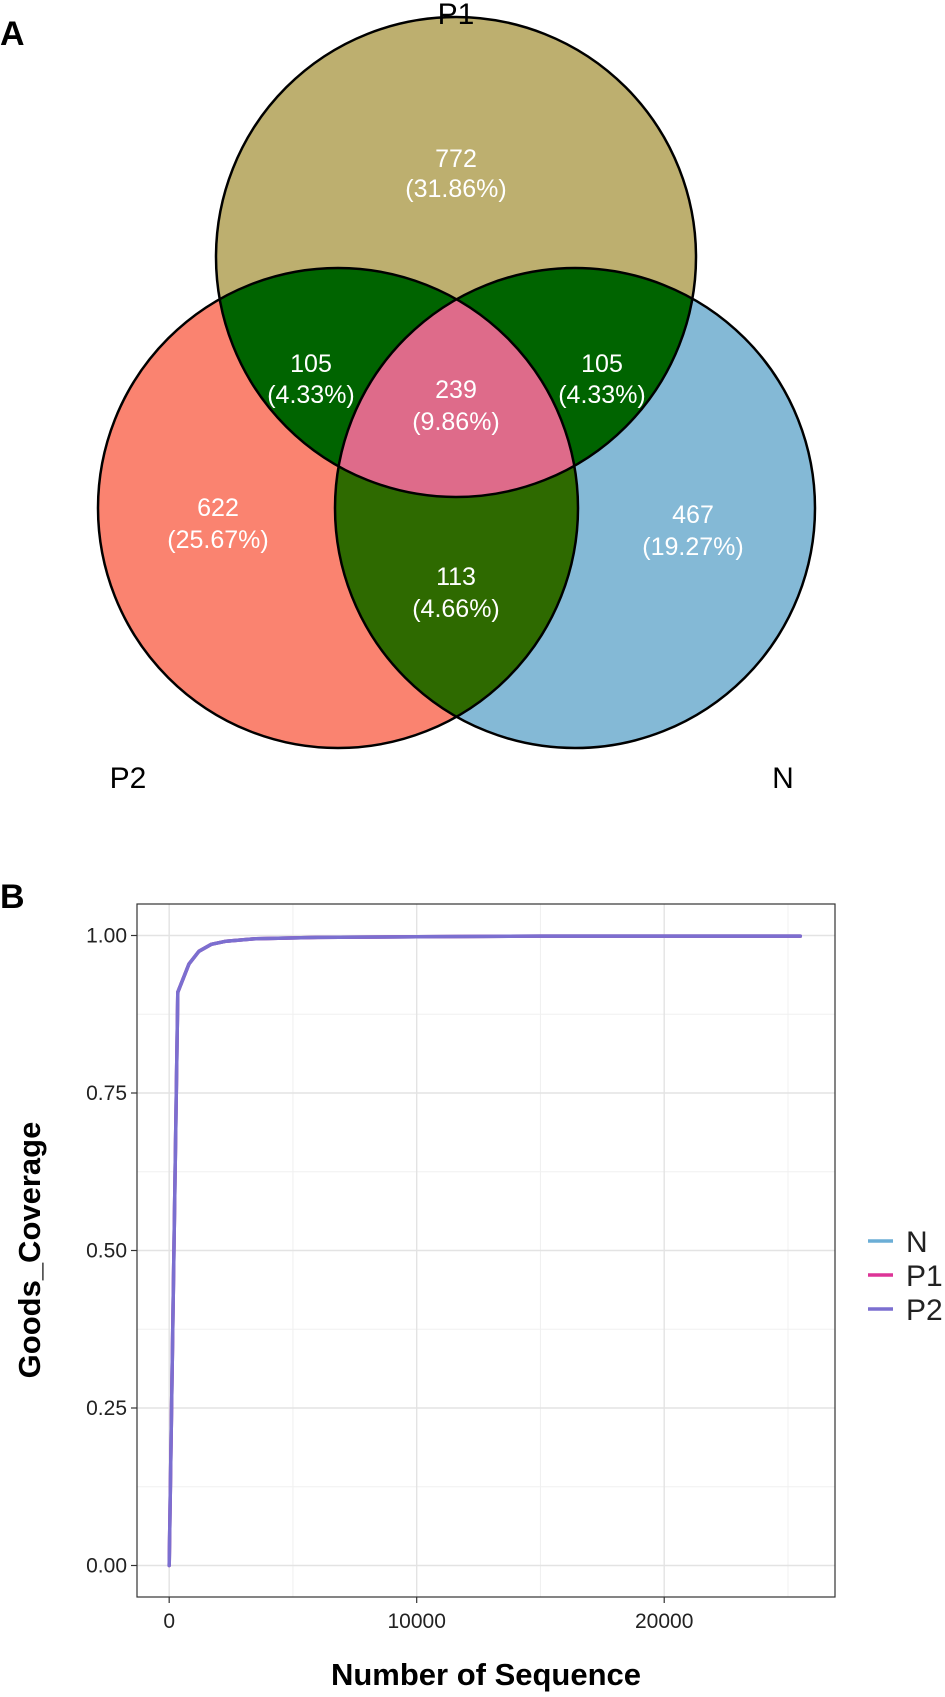 The width and height of the screenshot is (945, 1697). Describe the element at coordinates (455, 174) in the screenshot. I see `region-label-p1-only: 772 (31.86%)` at that location.